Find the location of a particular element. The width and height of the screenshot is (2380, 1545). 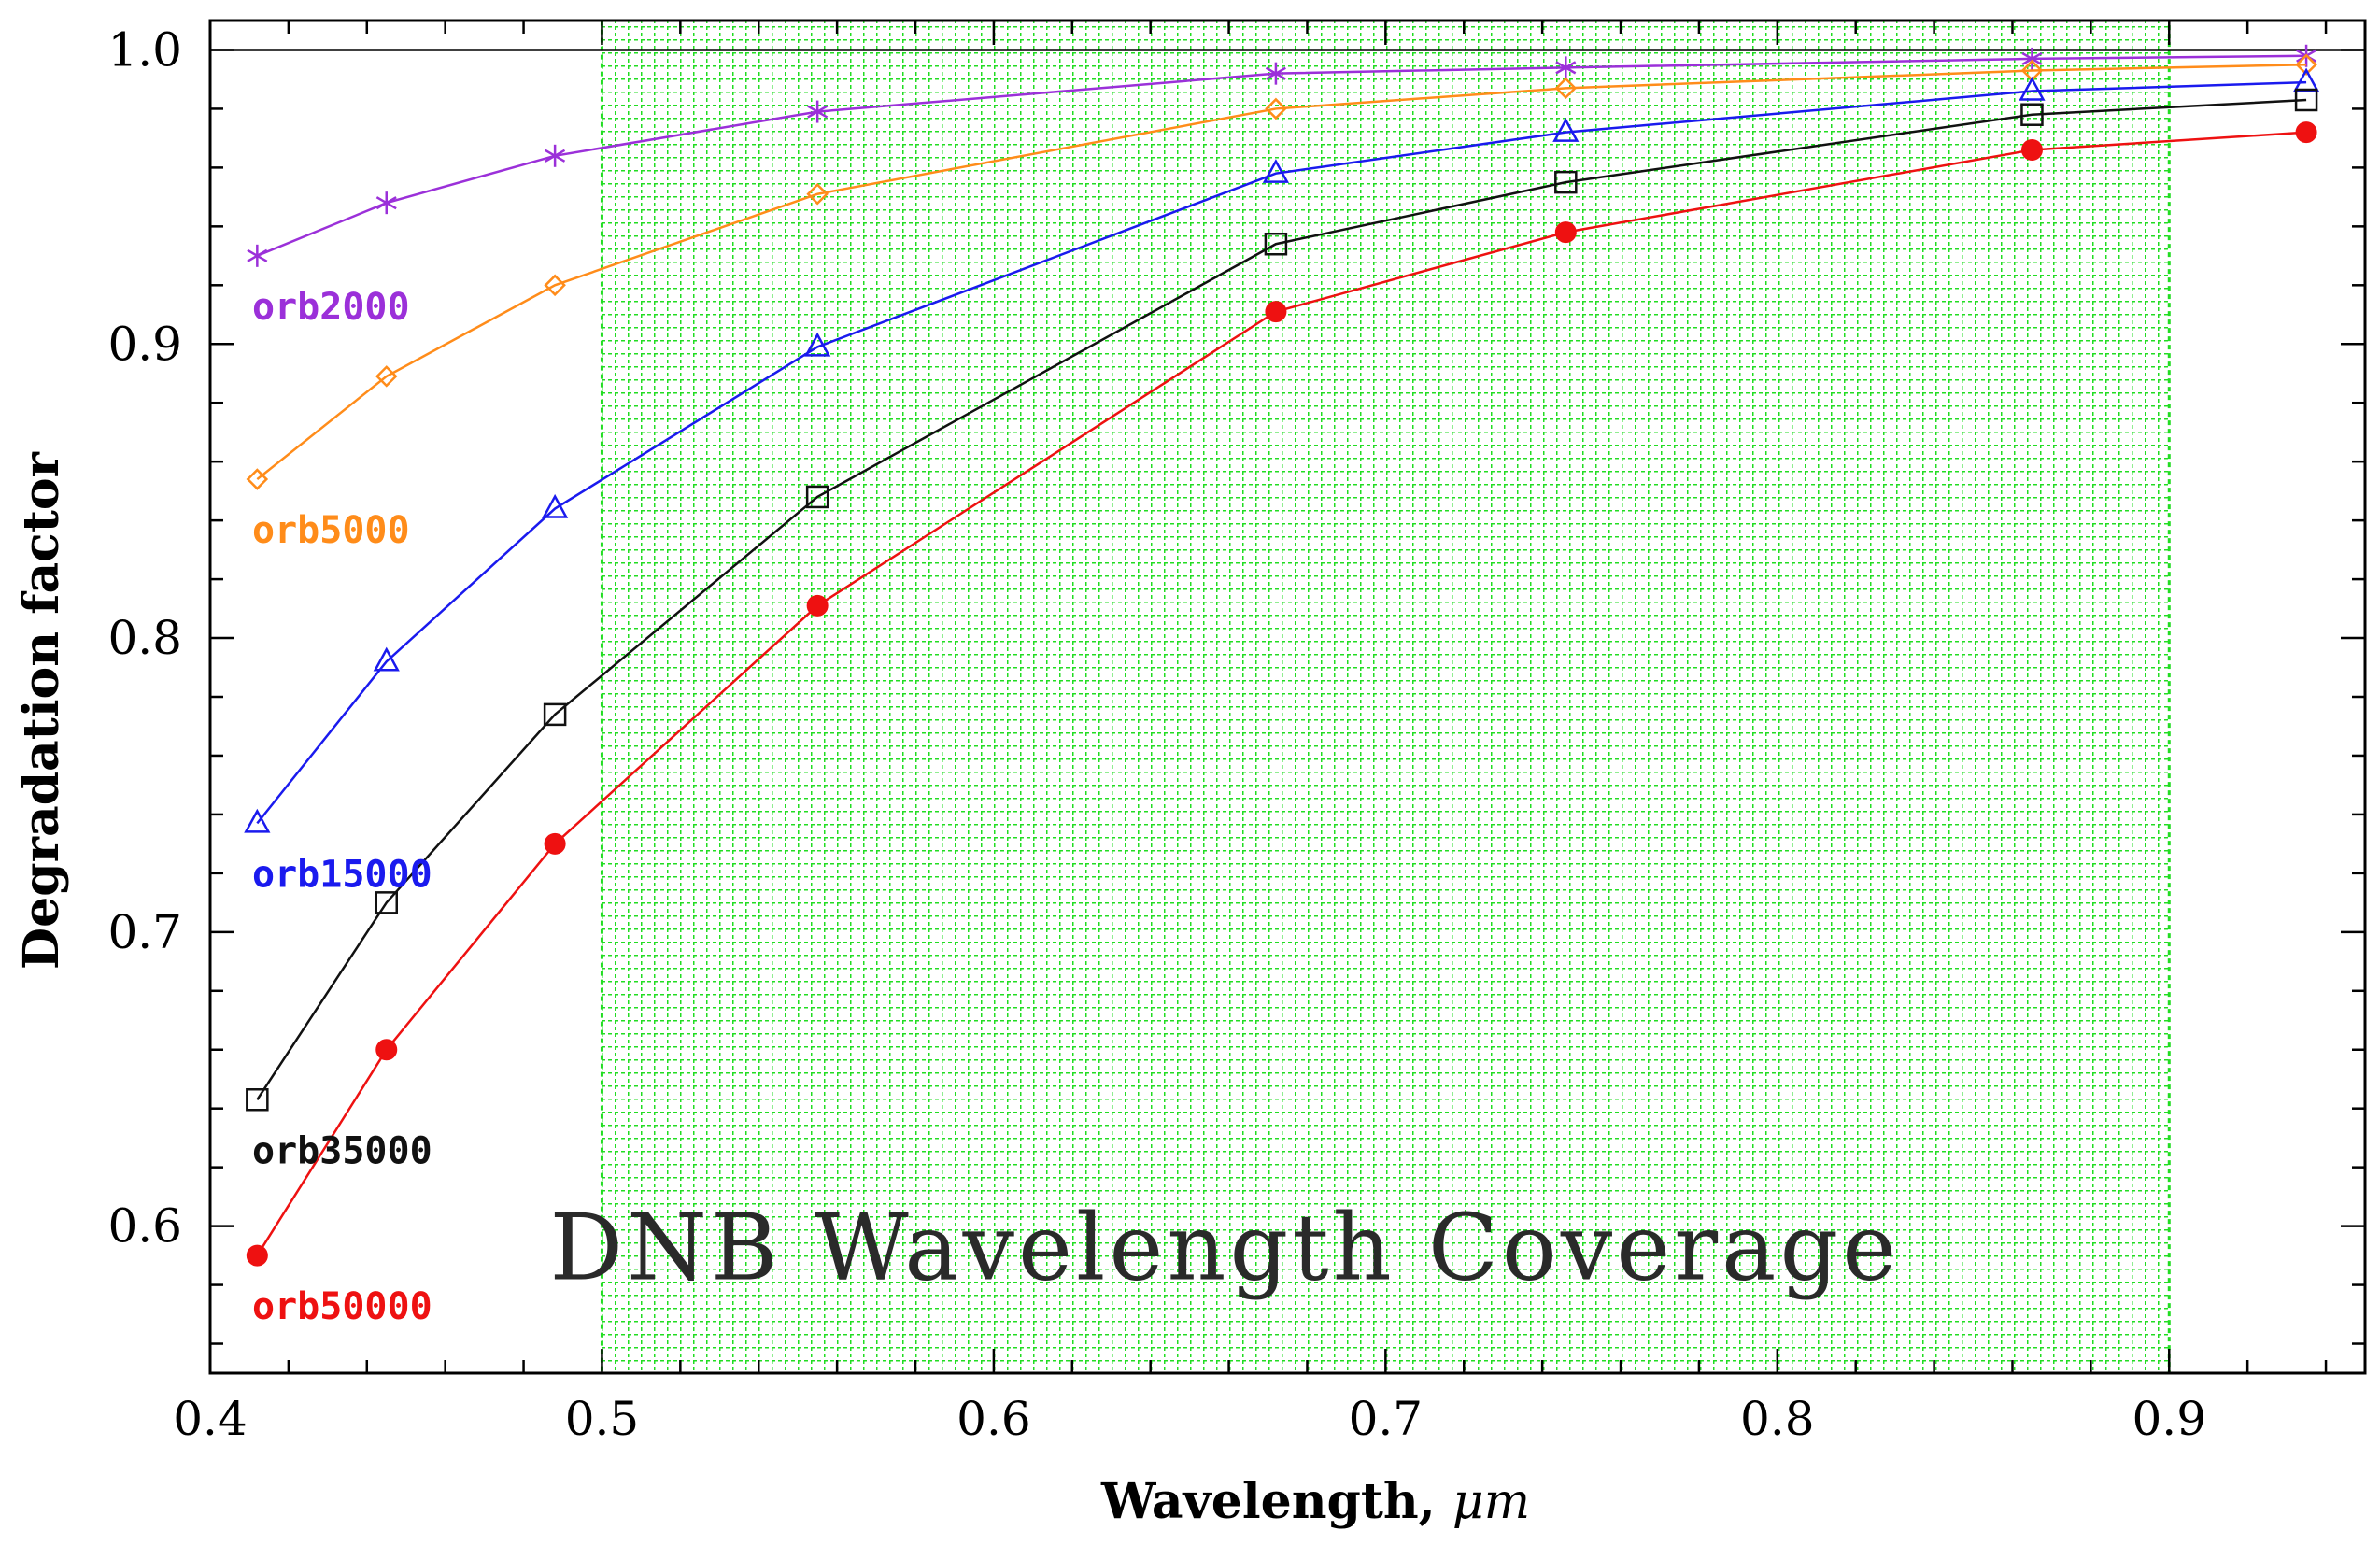

series-label-orb50000: orb50000 is located at coordinates (342, 1306).